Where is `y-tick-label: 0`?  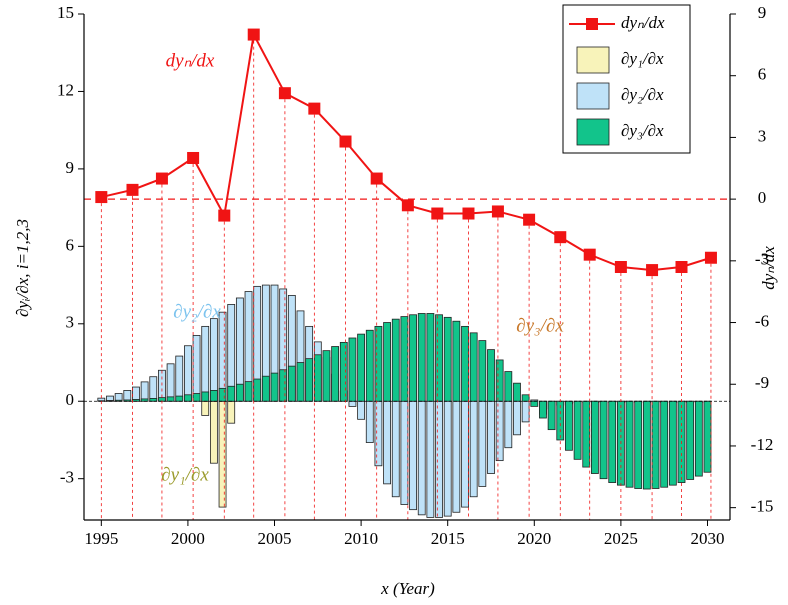 y-tick-label: 0 is located at coordinates (70, 399).